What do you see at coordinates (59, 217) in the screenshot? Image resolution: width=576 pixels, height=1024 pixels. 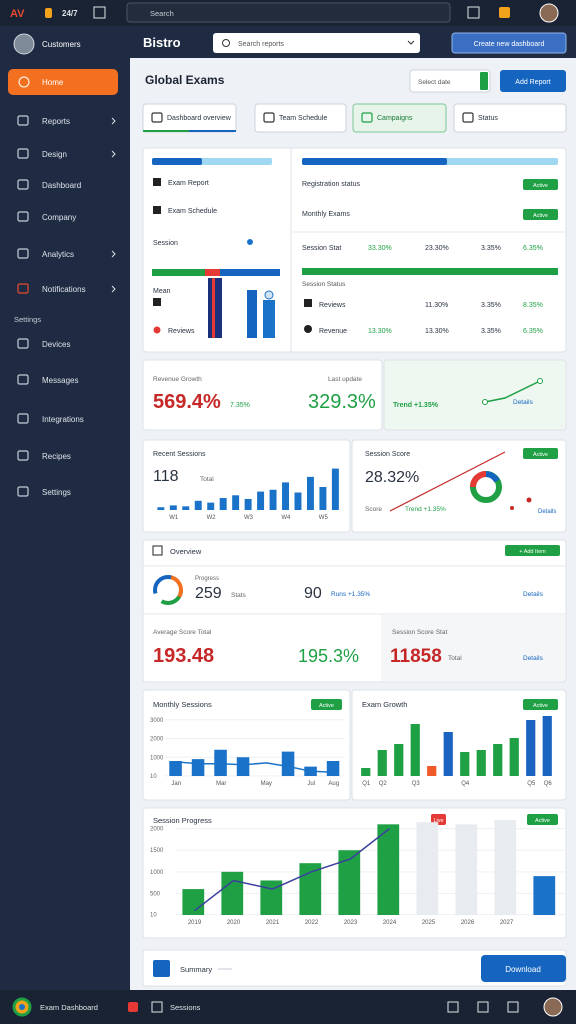 I see `nav-label: Company` at bounding box center [59, 217].